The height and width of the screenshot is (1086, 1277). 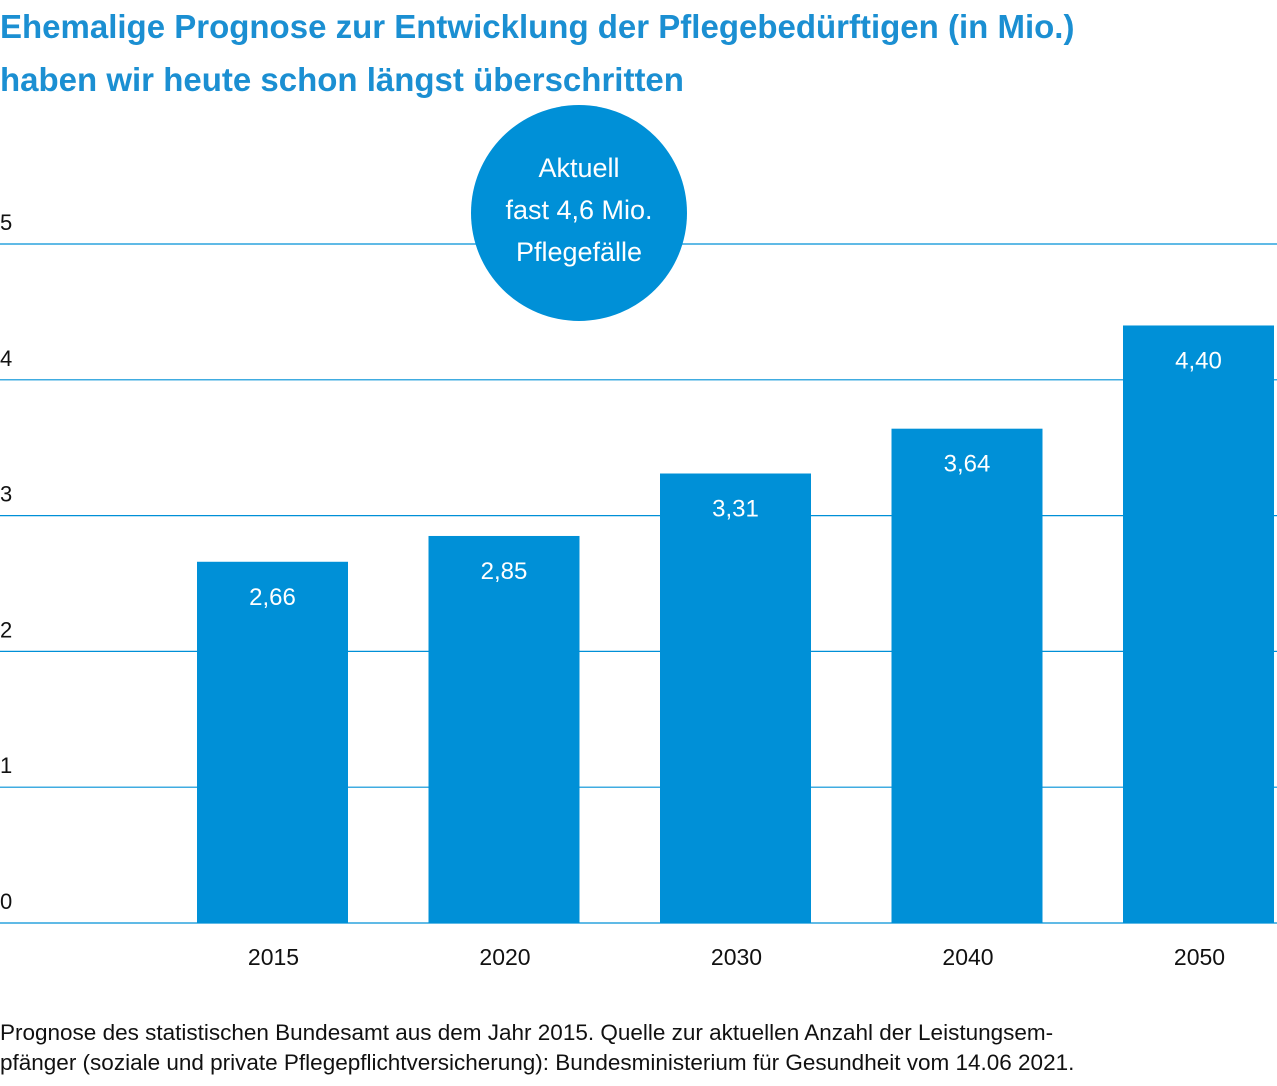 What do you see at coordinates (967, 957) in the screenshot?
I see `x-tick-label: 2040` at bounding box center [967, 957].